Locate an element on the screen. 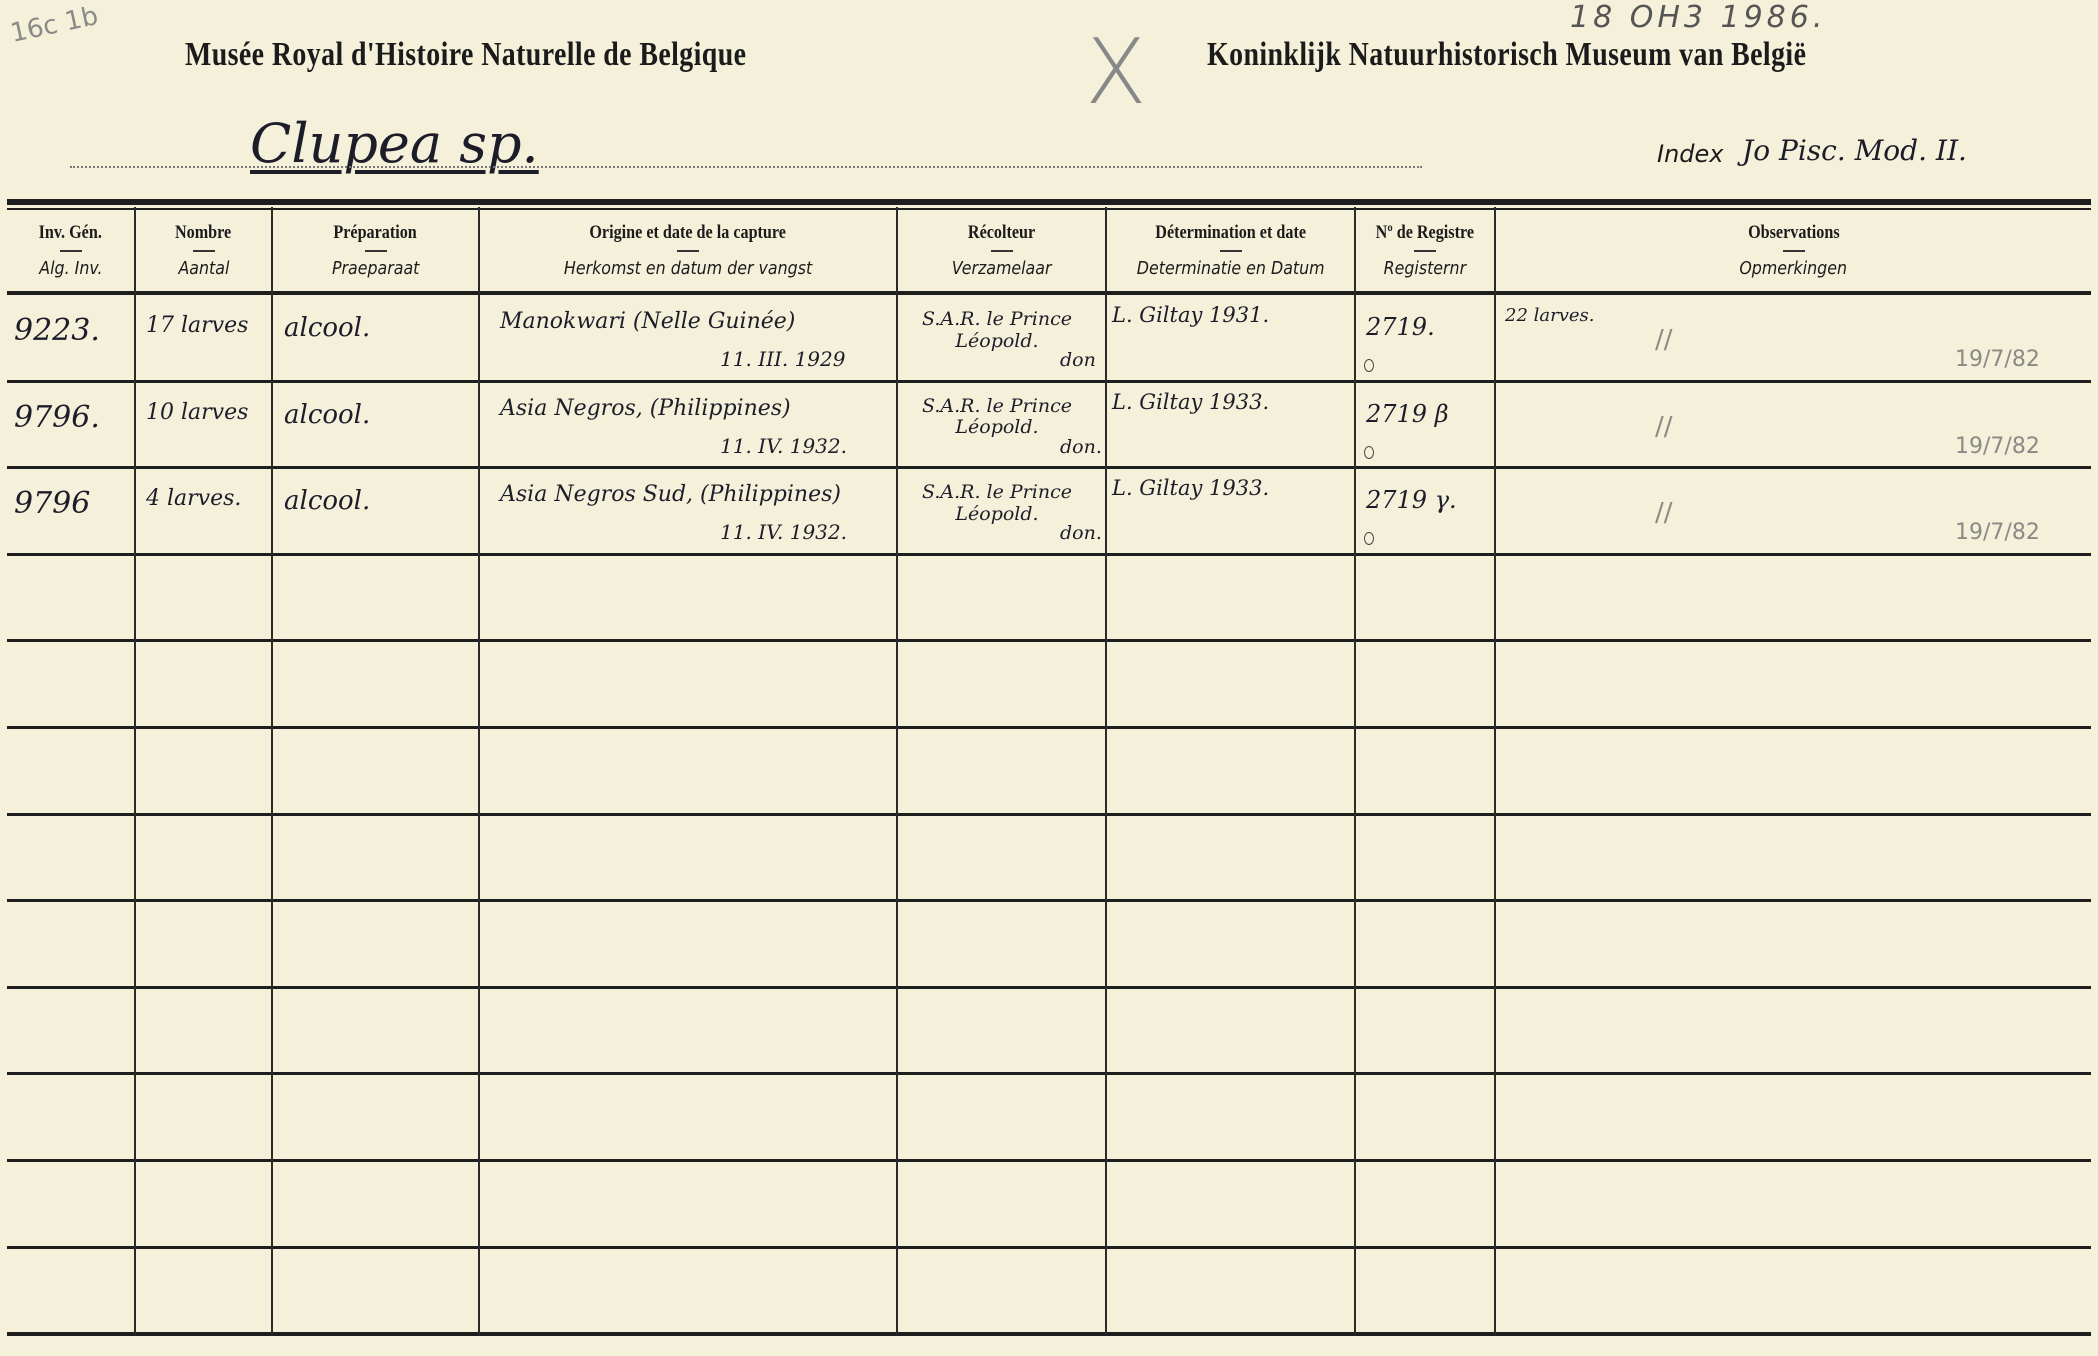 The image size is (2098, 1356). col-header-observations: Observations Opmerkingen is located at coordinates (1793, 250).